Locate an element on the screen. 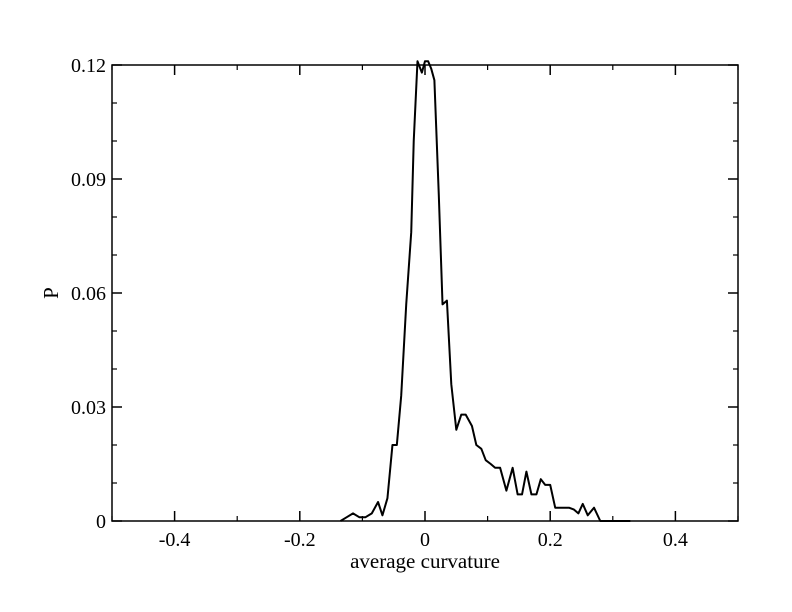 The width and height of the screenshot is (792, 612). x-tick-label: 0.2 is located at coordinates (550, 540).